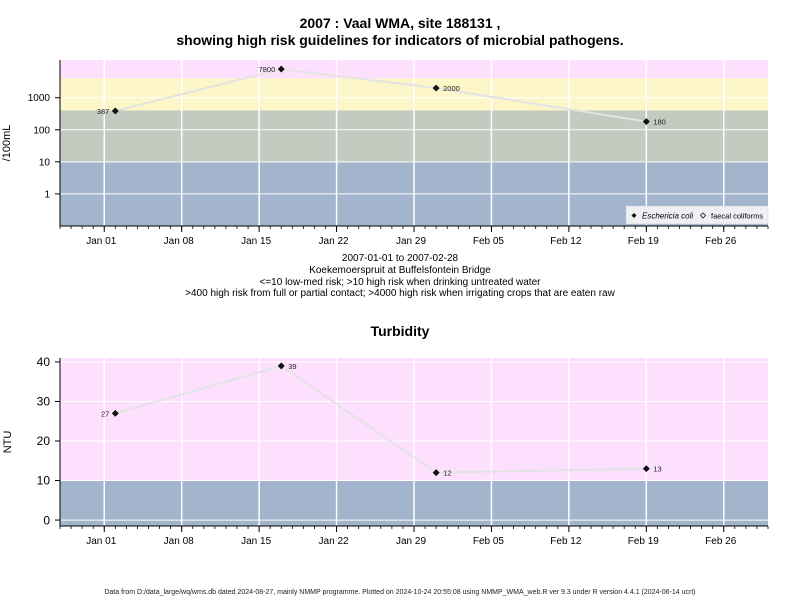  Describe the element at coordinates (45, 162) in the screenshot. I see `chart1-ytick-label-1: 10` at that location.